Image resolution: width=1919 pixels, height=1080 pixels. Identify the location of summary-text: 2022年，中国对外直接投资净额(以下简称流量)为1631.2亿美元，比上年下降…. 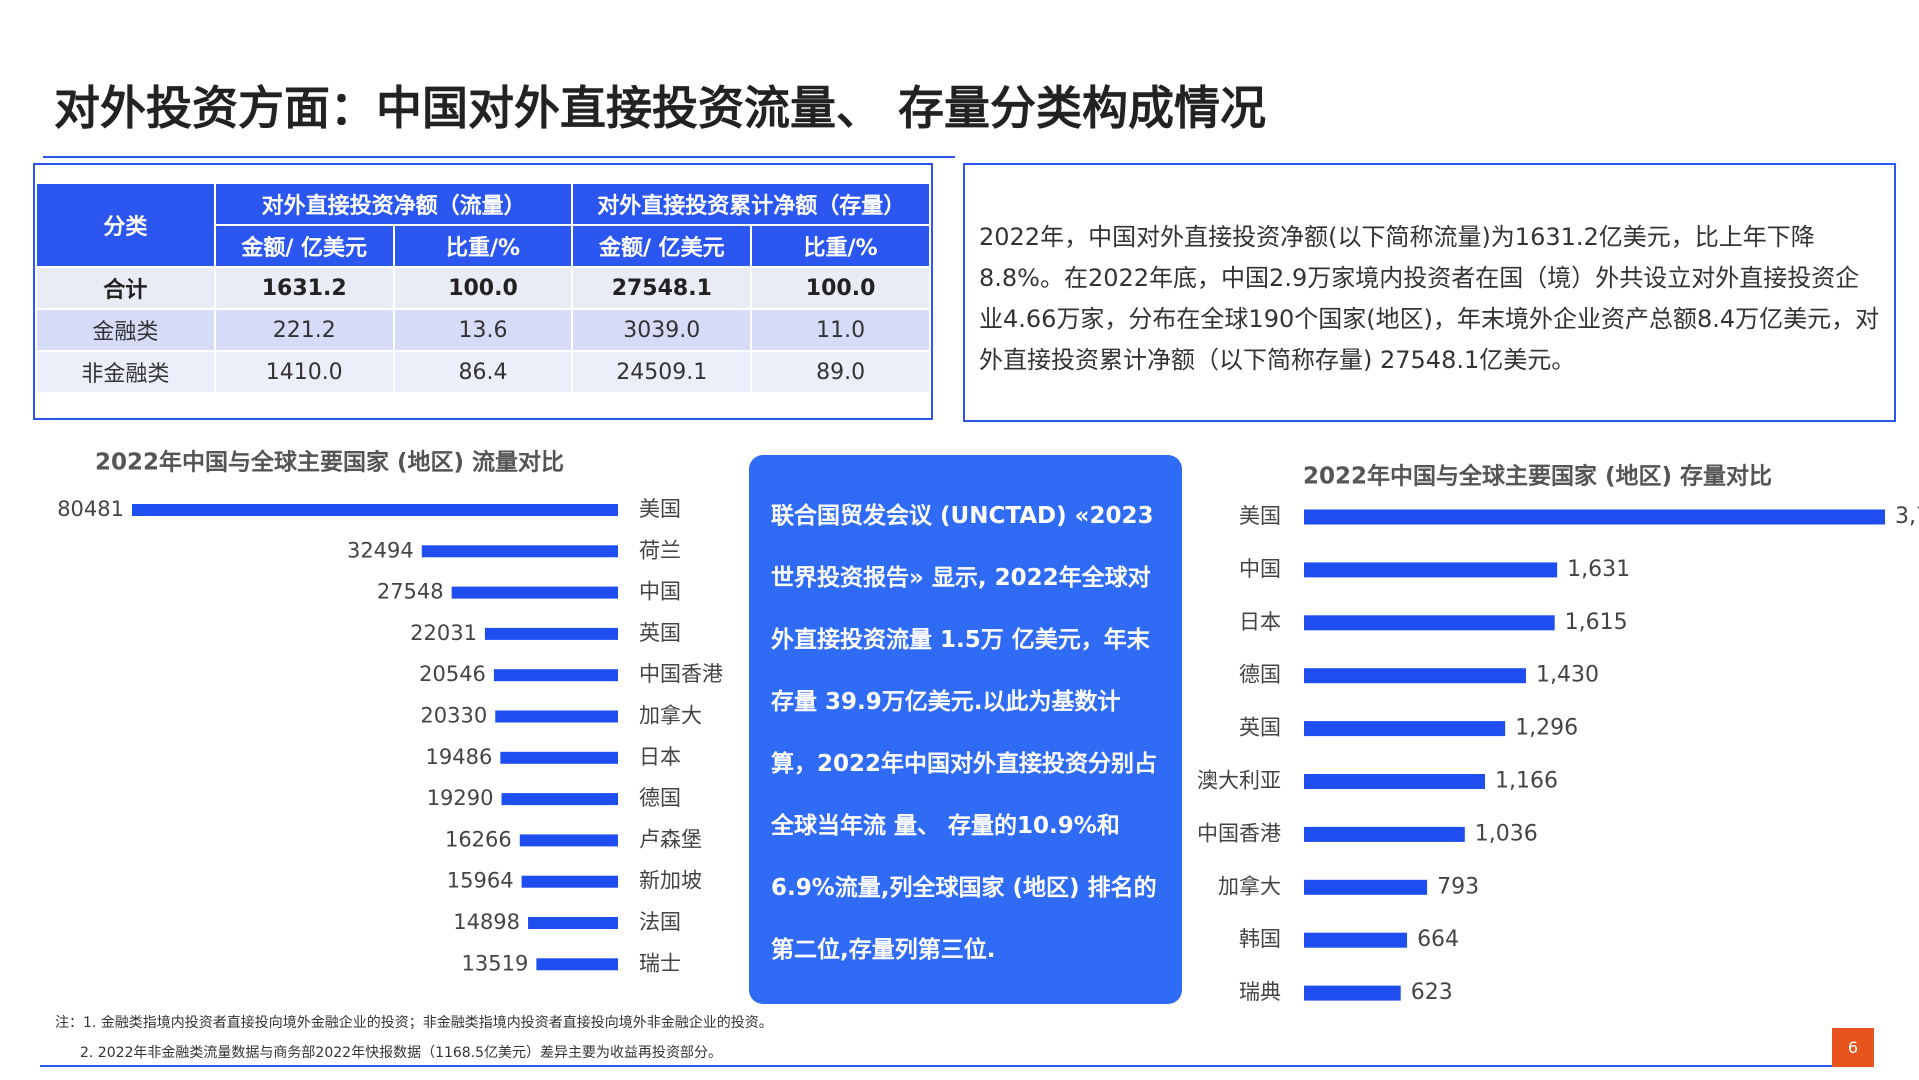
(1429, 292).